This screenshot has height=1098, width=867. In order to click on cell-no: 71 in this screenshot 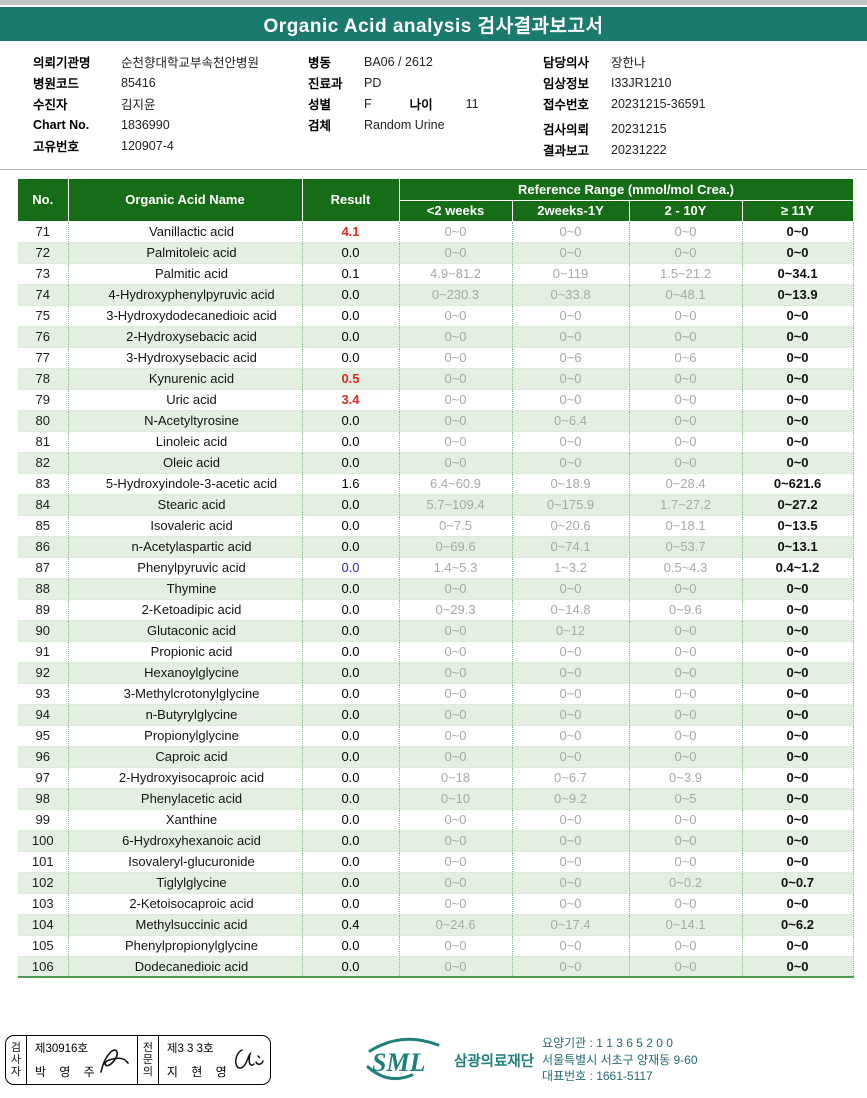, I will do `click(43, 231)`.